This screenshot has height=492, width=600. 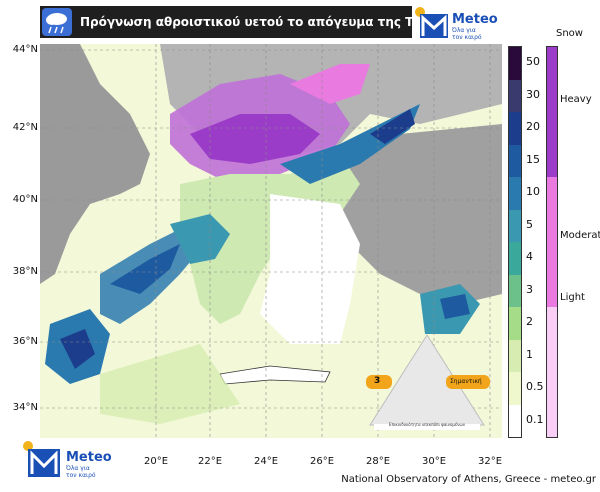 I want to click on latitude-label: 44°N, so click(x=25, y=49).